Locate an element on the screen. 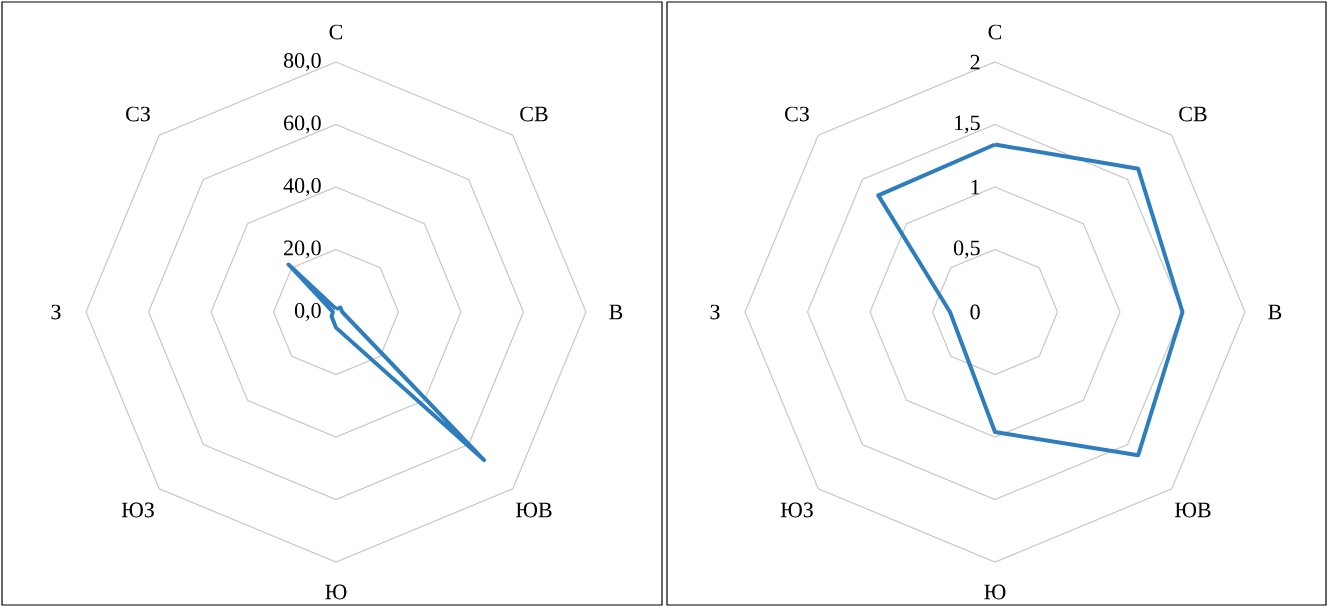 Image resolution: width=1328 pixels, height=607 pixels. y-tick-label: 0,0 is located at coordinates (307, 312).